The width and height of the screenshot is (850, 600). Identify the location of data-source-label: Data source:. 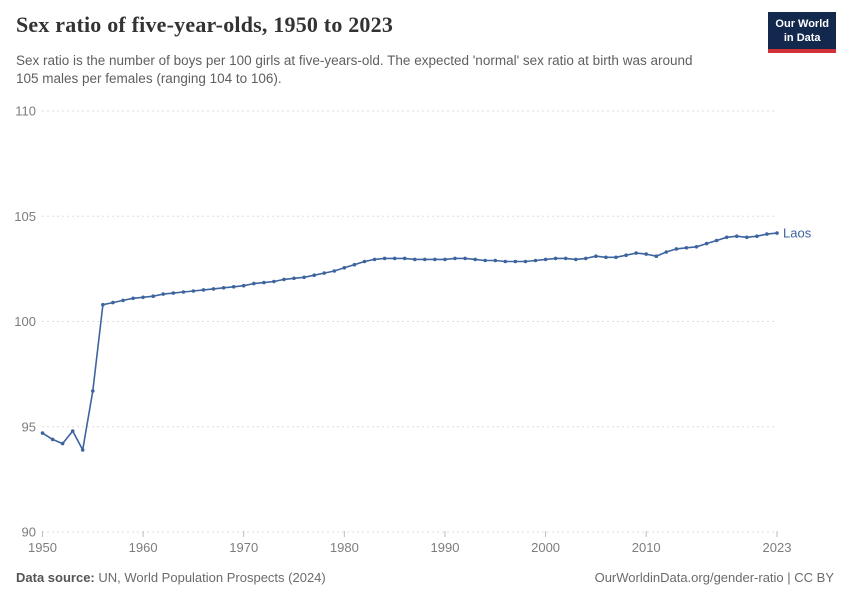
(55, 577).